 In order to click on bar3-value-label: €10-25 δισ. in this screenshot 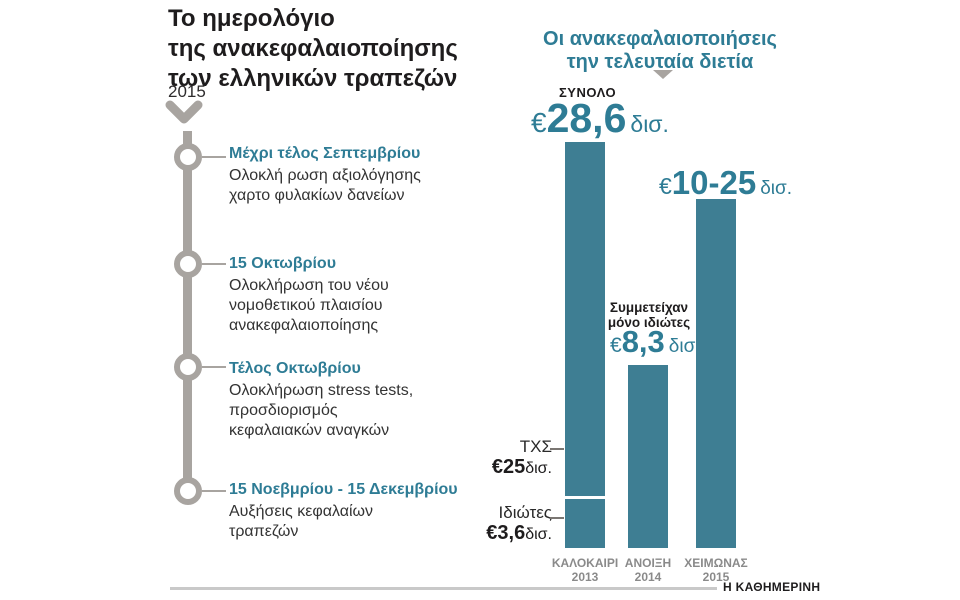, I will do `click(725, 183)`.